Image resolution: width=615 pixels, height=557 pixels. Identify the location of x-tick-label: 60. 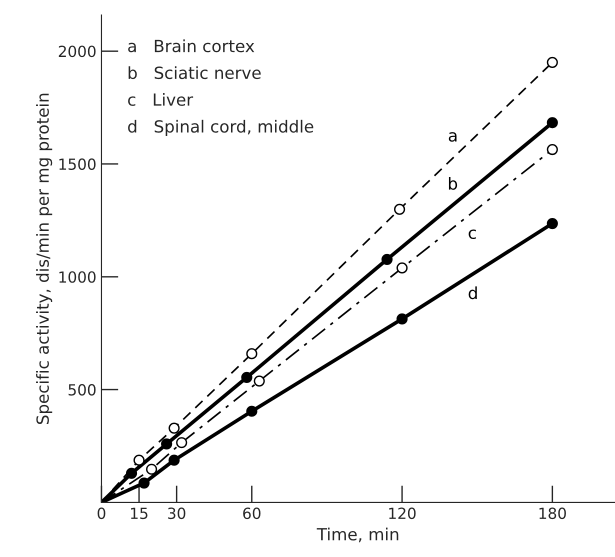
(251, 514).